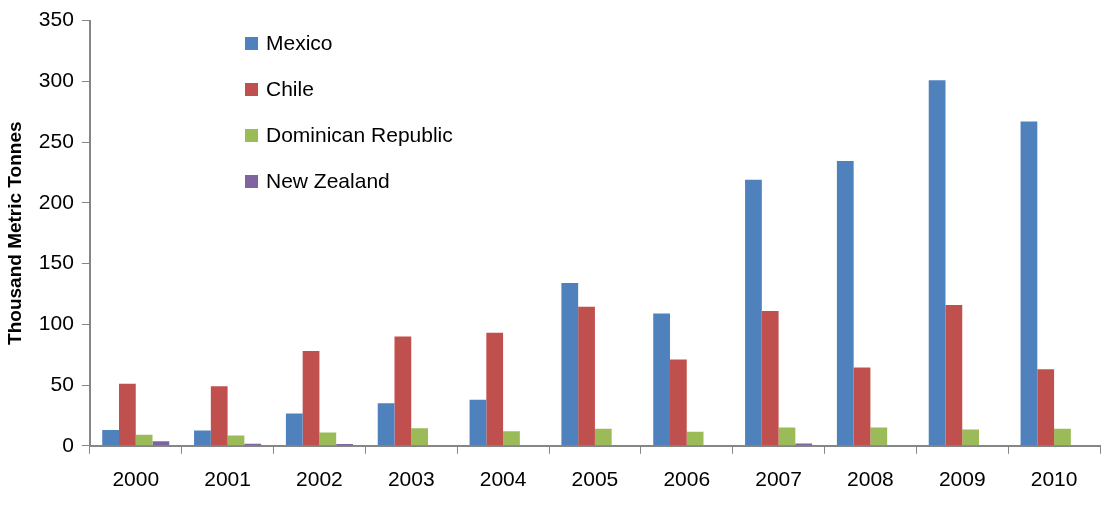 The height and width of the screenshot is (507, 1114). Describe the element at coordinates (56, 262) in the screenshot. I see `y-tick-label: 150` at that location.